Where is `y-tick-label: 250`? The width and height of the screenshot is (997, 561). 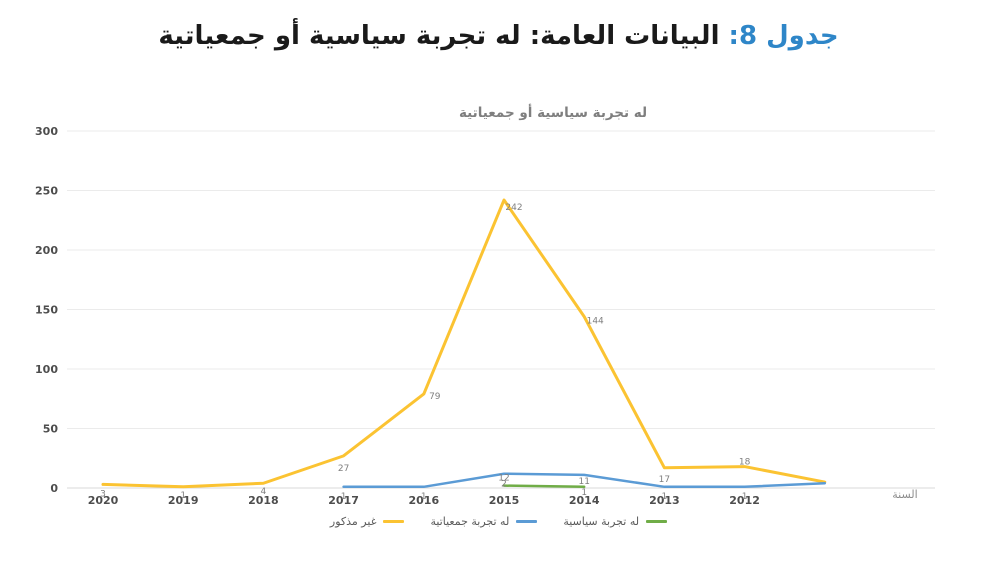
y-tick-label: 250 is located at coordinates (46, 191).